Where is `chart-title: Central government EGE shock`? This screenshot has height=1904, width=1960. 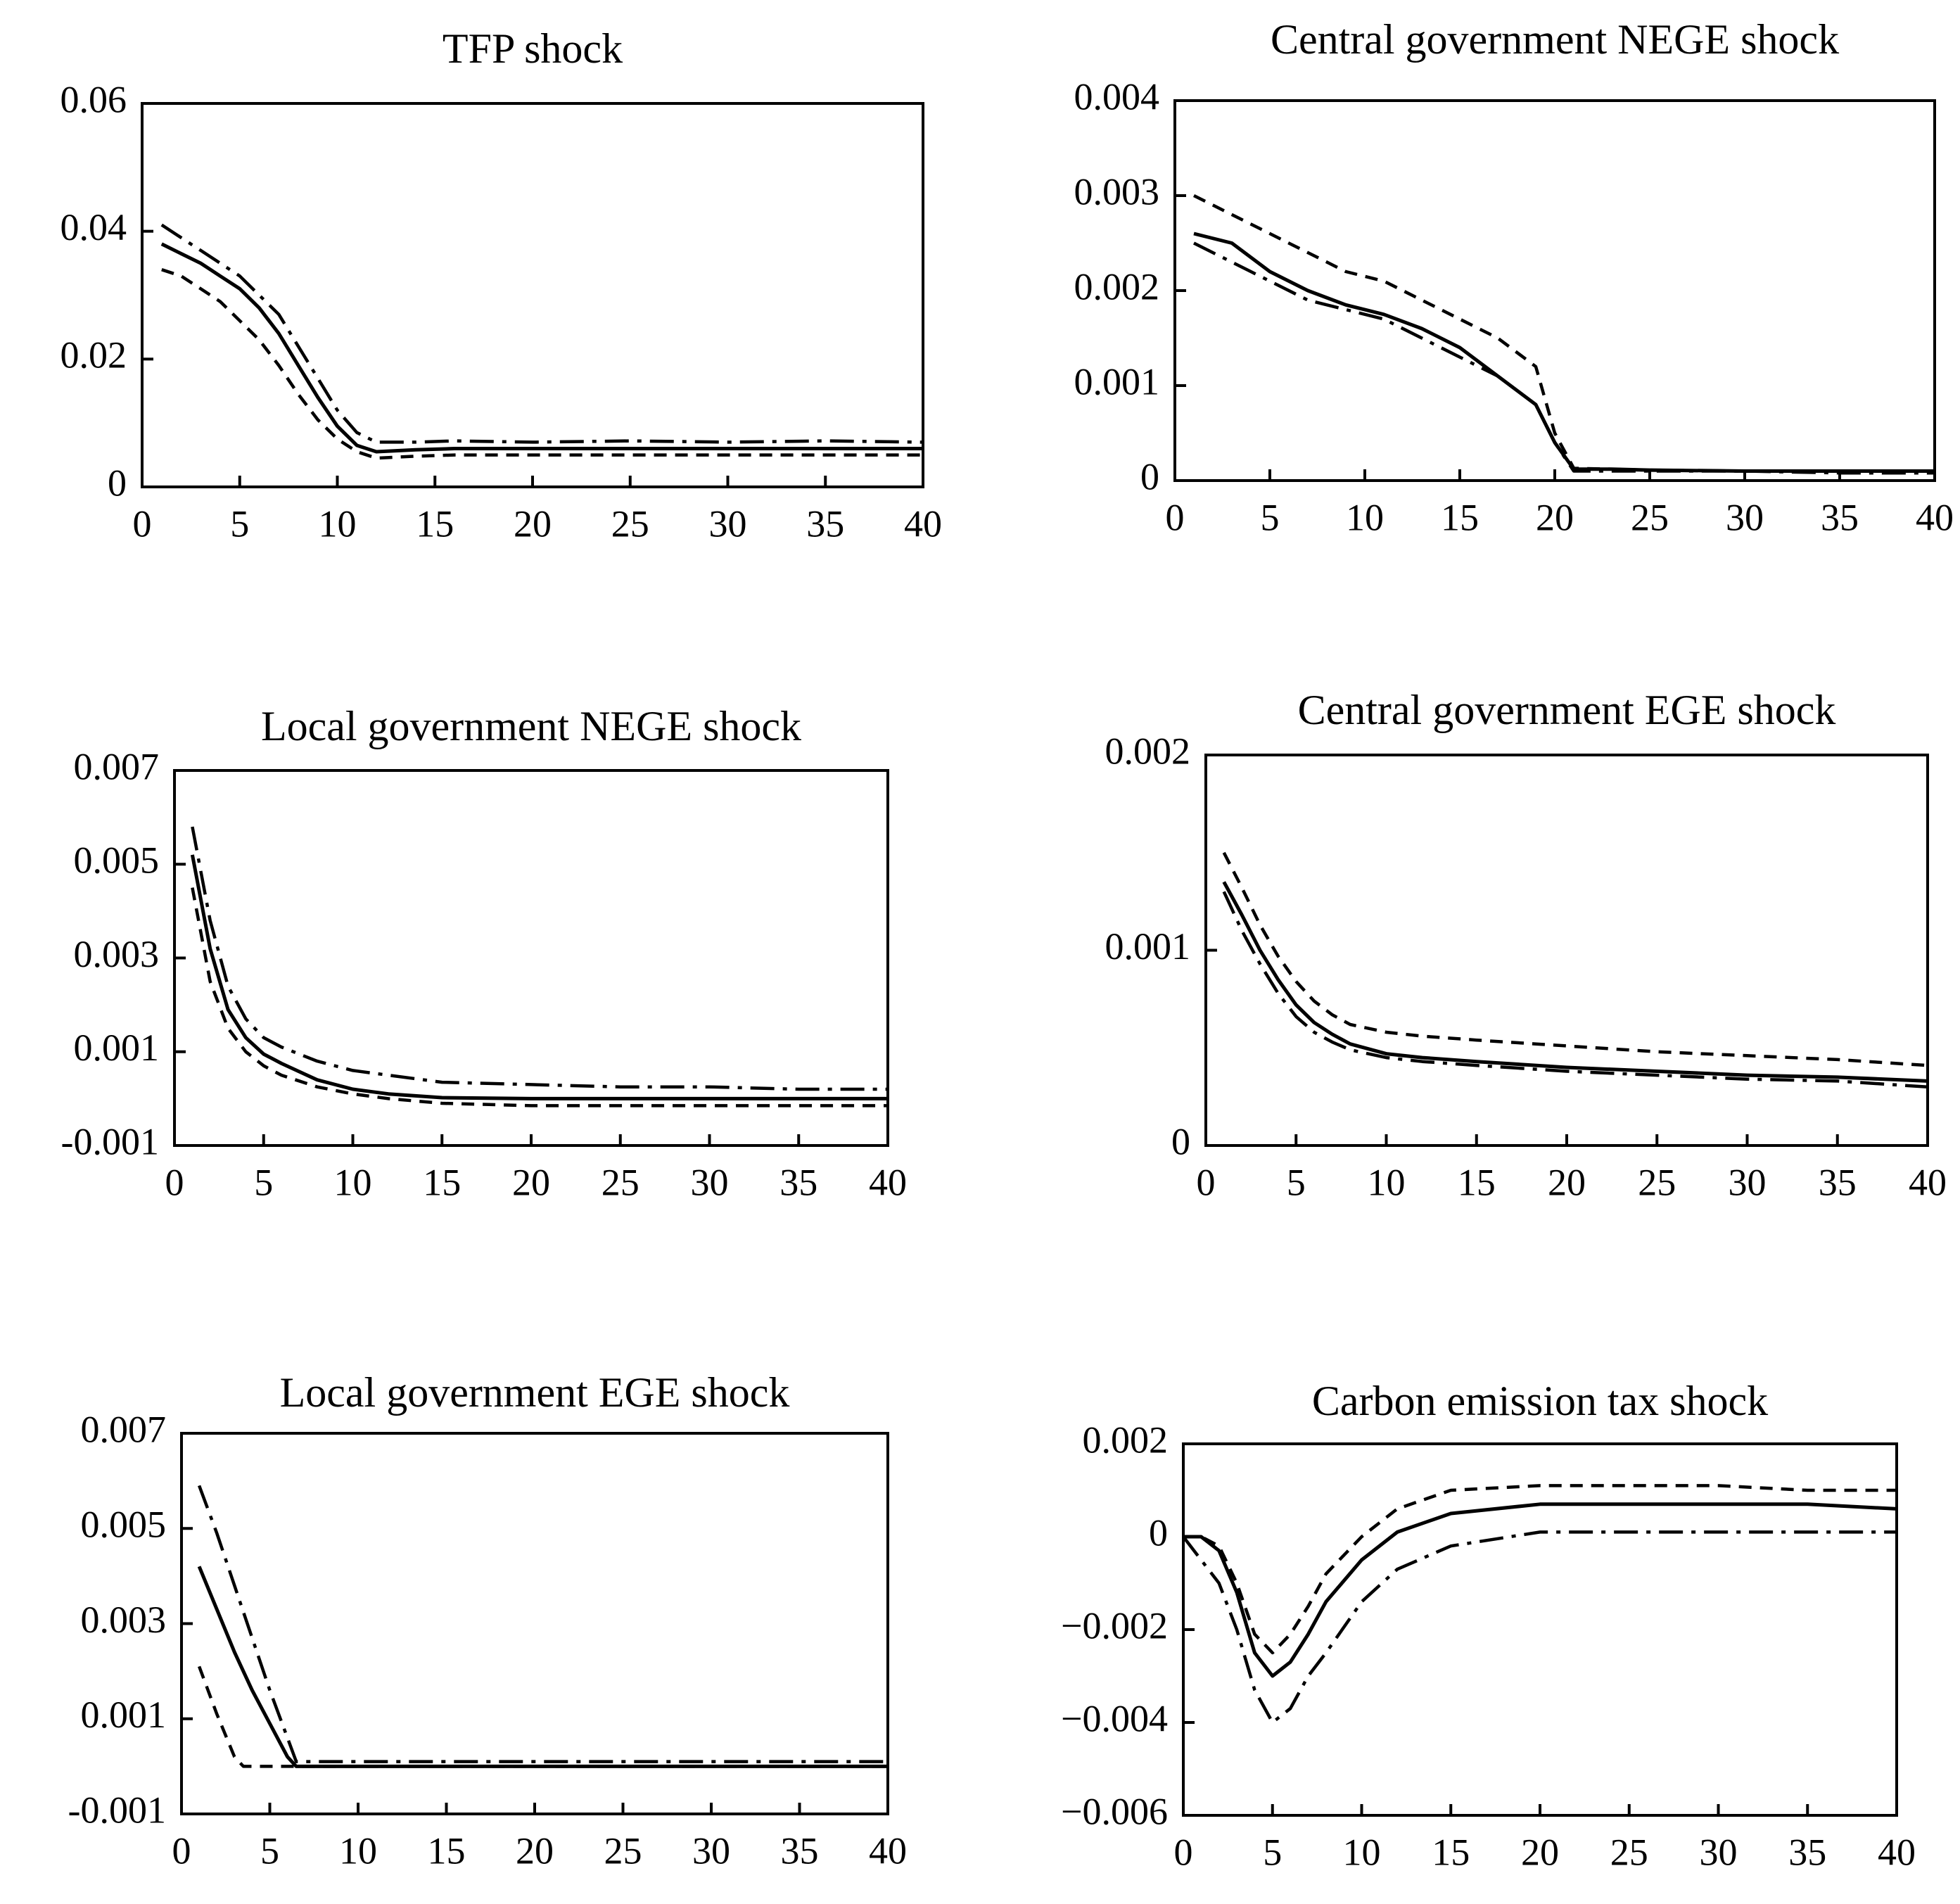
chart-title: Central government EGE shock is located at coordinates (1567, 710).